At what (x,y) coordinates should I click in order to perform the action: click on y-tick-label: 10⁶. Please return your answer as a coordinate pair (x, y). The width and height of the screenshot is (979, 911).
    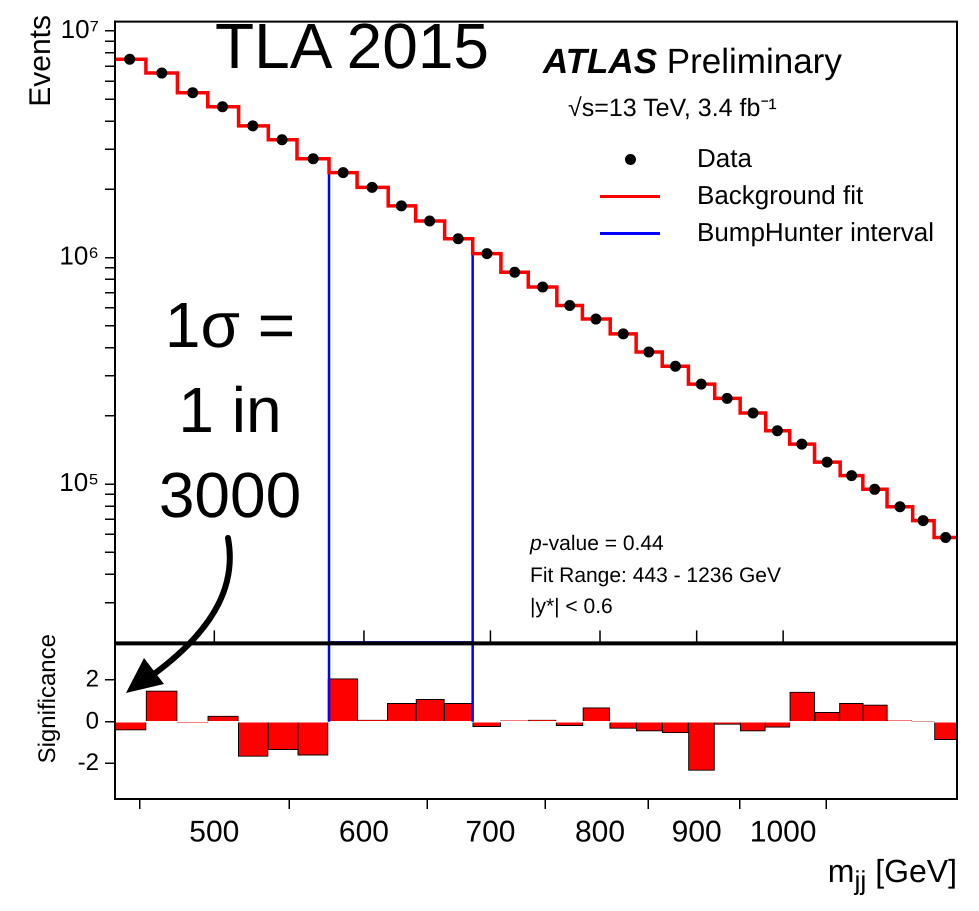
    Looking at the image, I should click on (79, 255).